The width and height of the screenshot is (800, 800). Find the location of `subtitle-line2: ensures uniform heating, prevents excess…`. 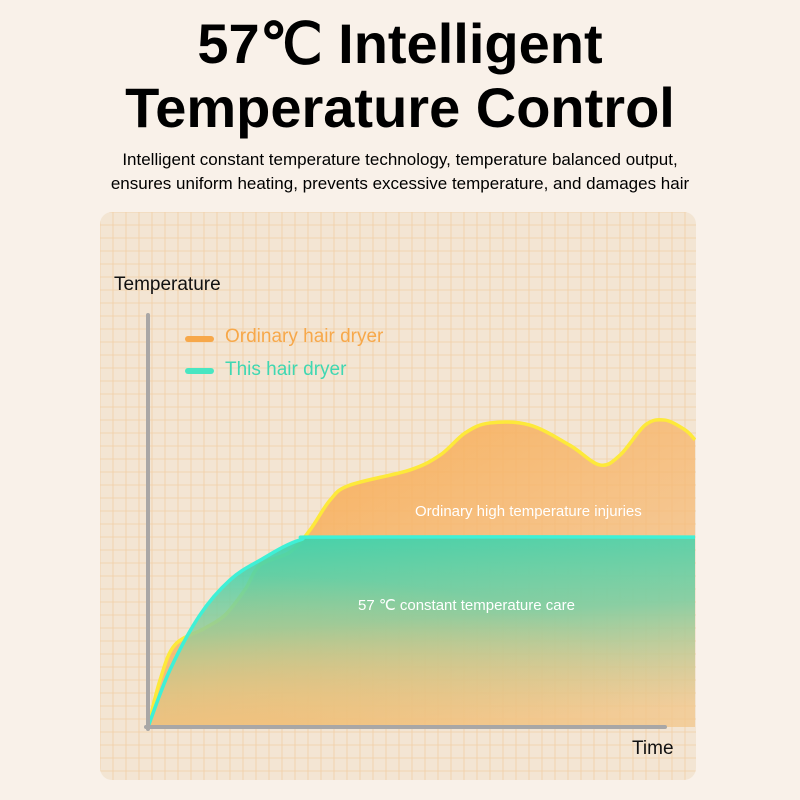

subtitle-line2: ensures uniform heating, prevents excess… is located at coordinates (400, 183).